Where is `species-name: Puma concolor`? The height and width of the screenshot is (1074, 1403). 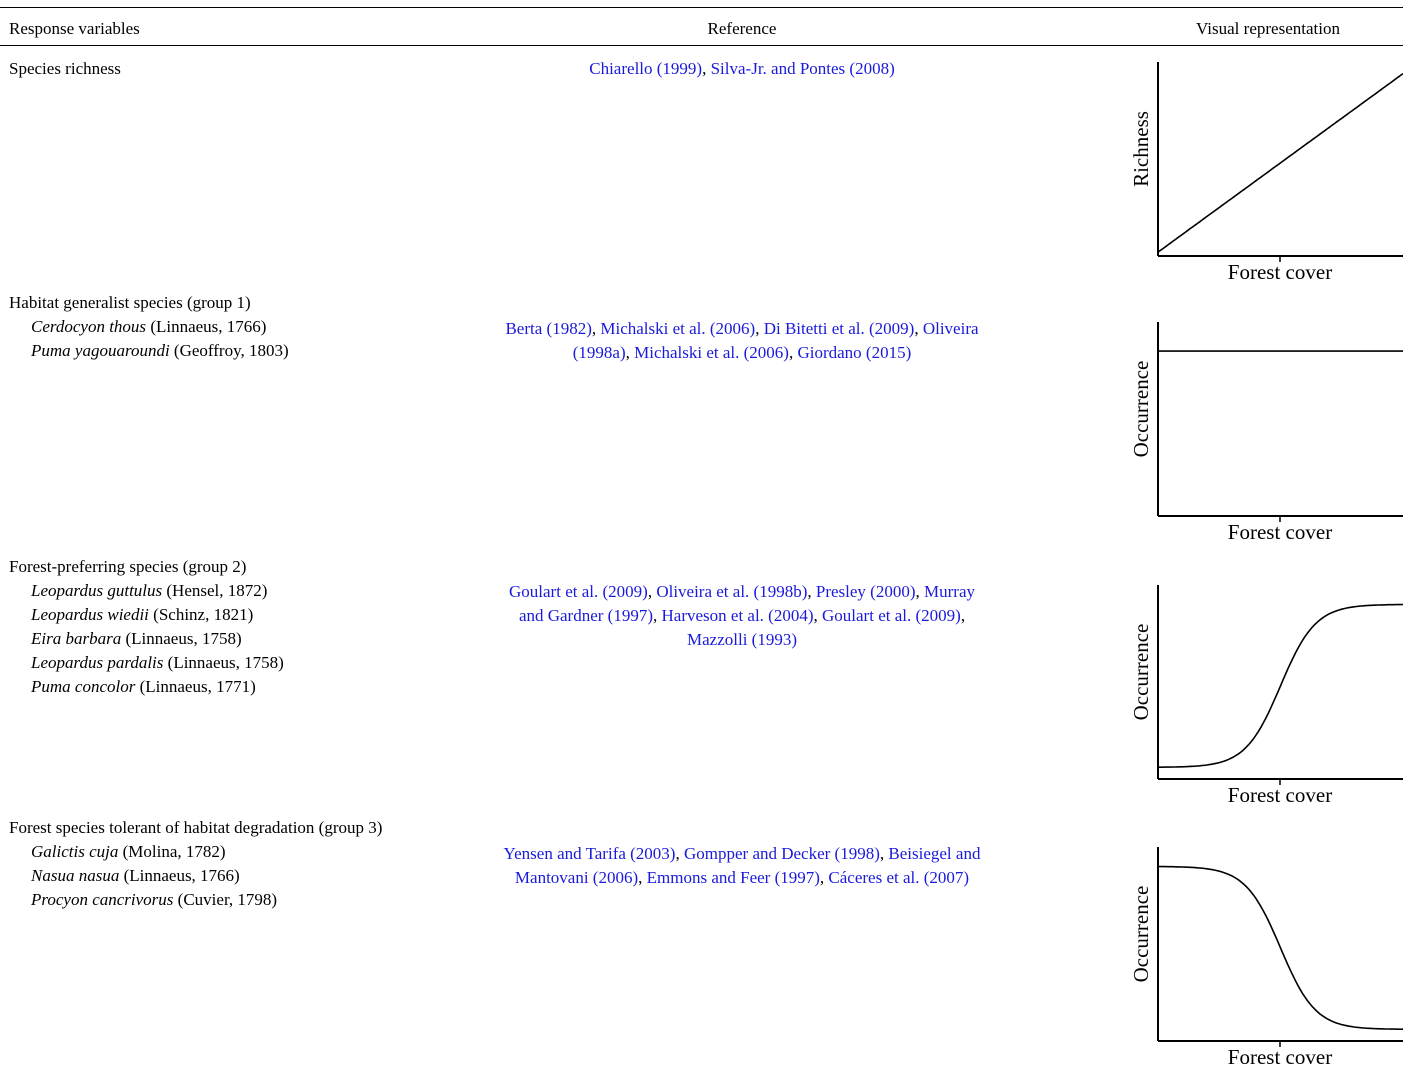 species-name: Puma concolor is located at coordinates (83, 686).